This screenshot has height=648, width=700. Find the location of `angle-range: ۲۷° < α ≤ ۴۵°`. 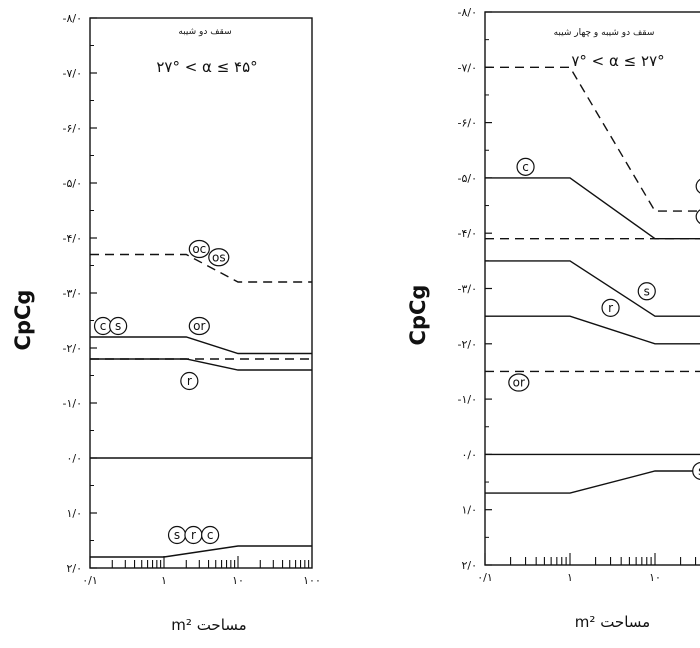

angle-range: ۲۷° < α ≤ ۴۵° is located at coordinates (206, 67).